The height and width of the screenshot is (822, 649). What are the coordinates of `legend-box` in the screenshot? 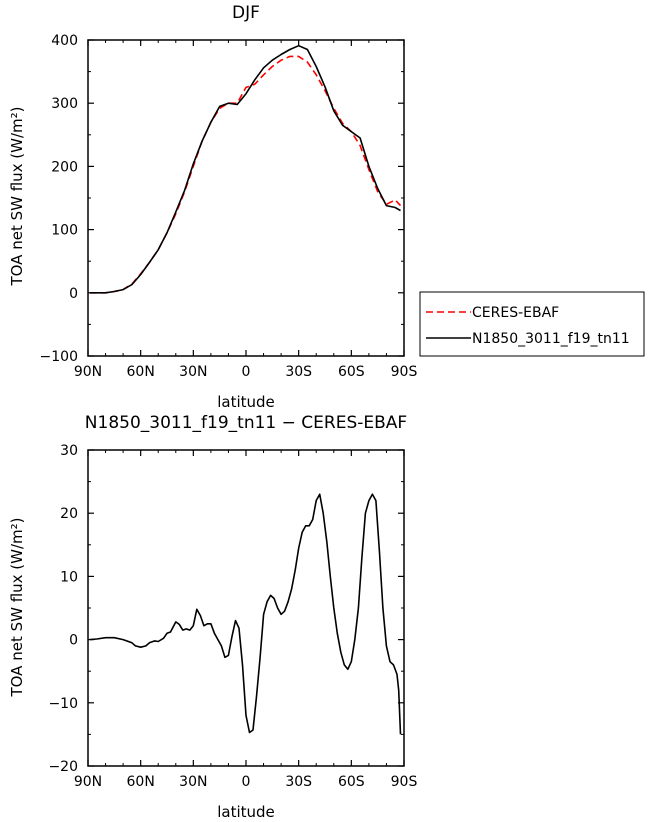 It's located at (532, 324).